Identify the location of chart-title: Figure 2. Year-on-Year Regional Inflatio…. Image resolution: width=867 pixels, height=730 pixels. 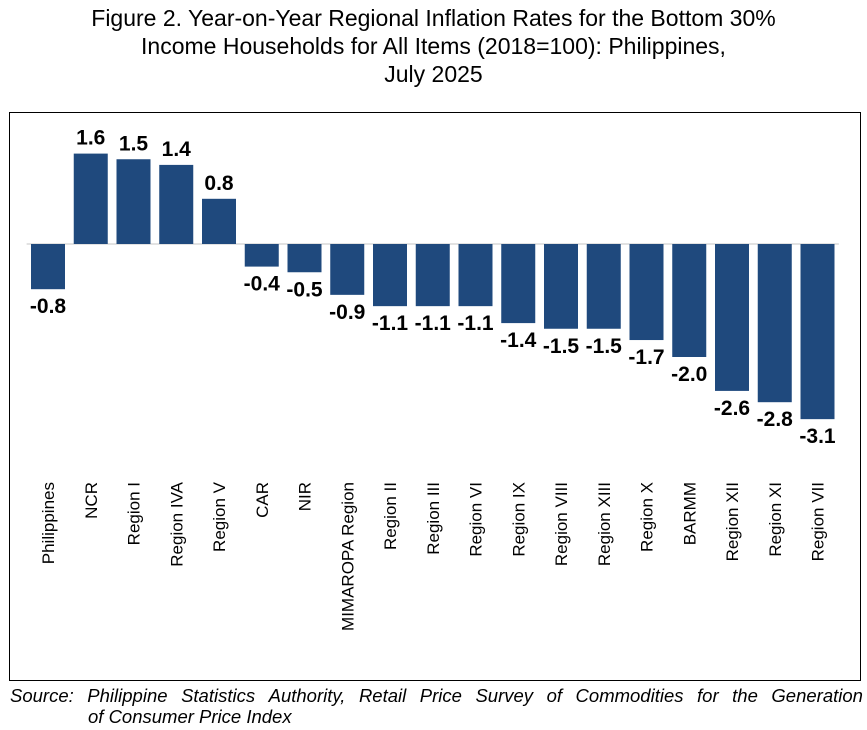
(433, 46).